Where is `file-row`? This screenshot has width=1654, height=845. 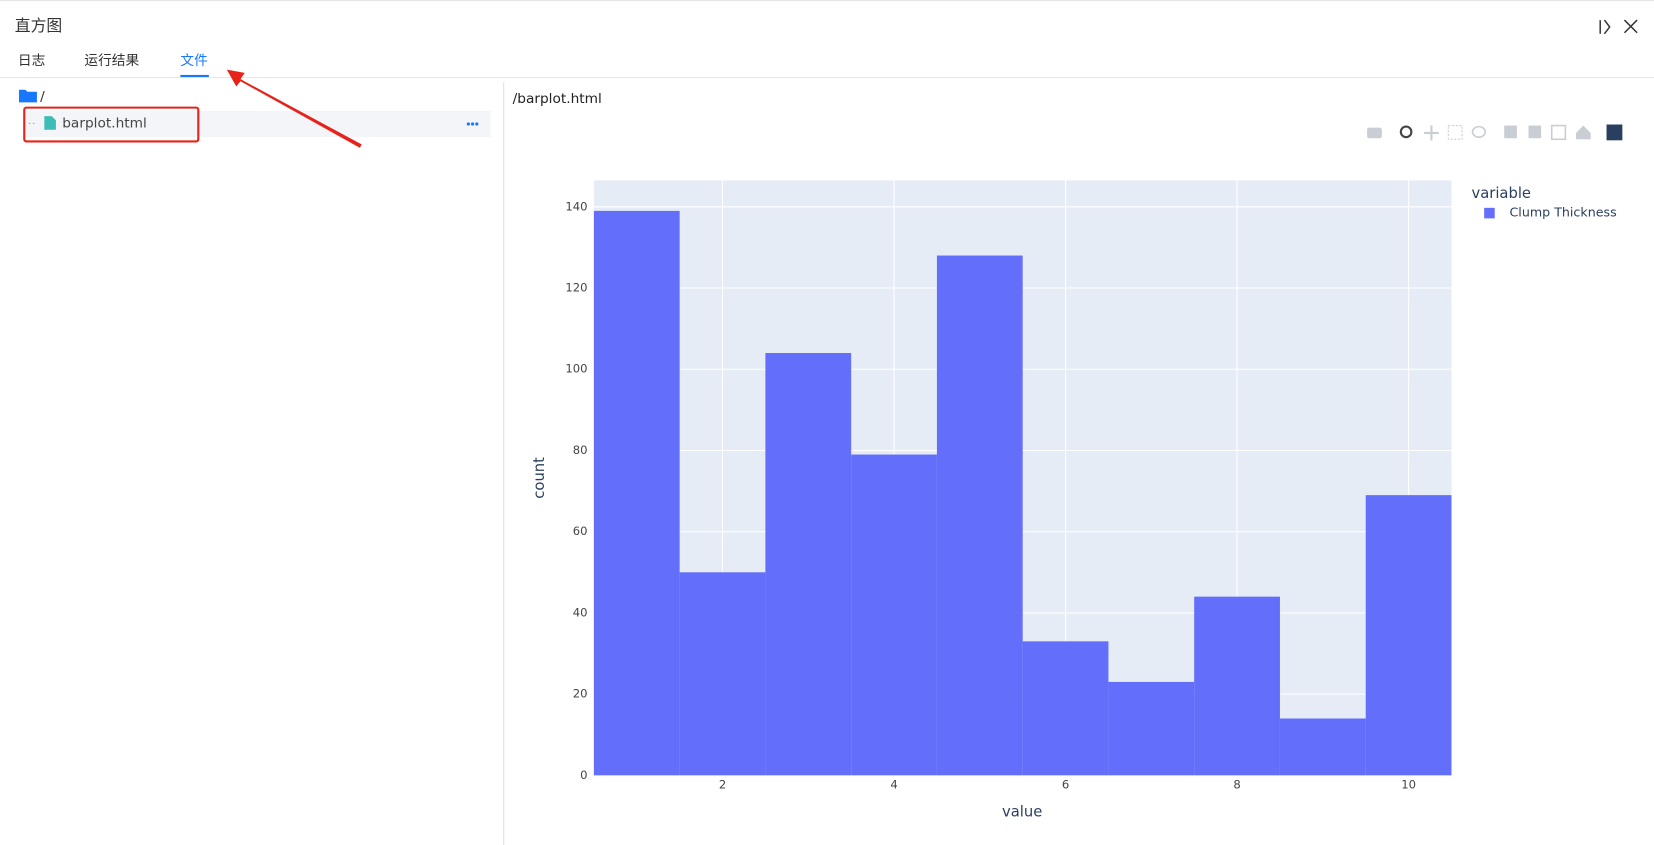 file-row is located at coordinates (257, 124).